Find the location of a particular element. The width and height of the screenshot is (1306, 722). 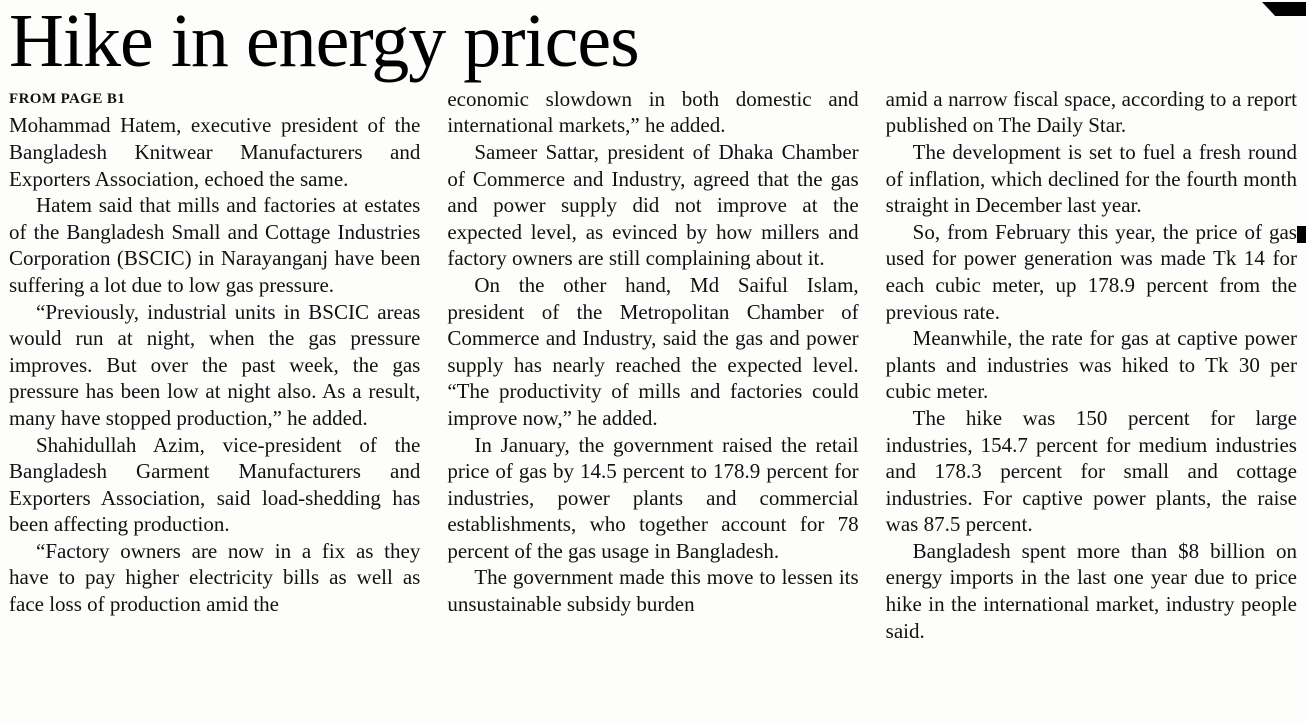

page-scan-artifact-top-right is located at coordinates (1284, 9).